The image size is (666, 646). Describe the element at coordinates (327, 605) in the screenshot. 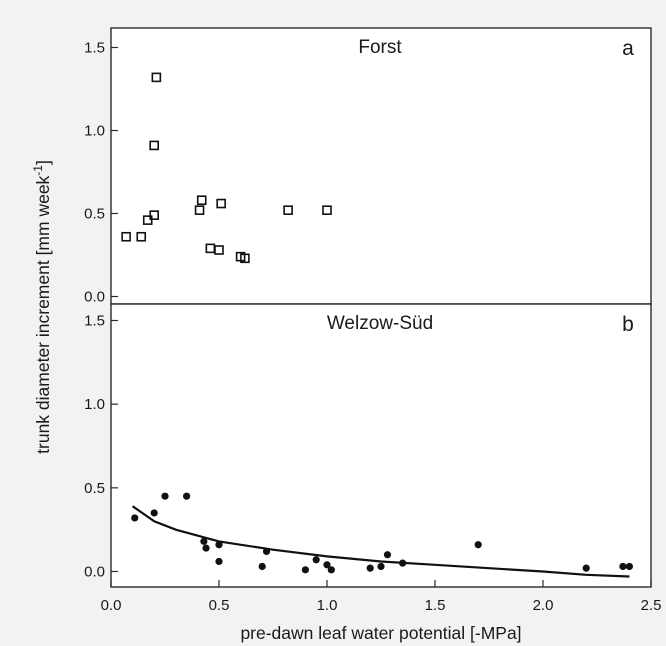

I see `x-tick-label: 1.0` at that location.